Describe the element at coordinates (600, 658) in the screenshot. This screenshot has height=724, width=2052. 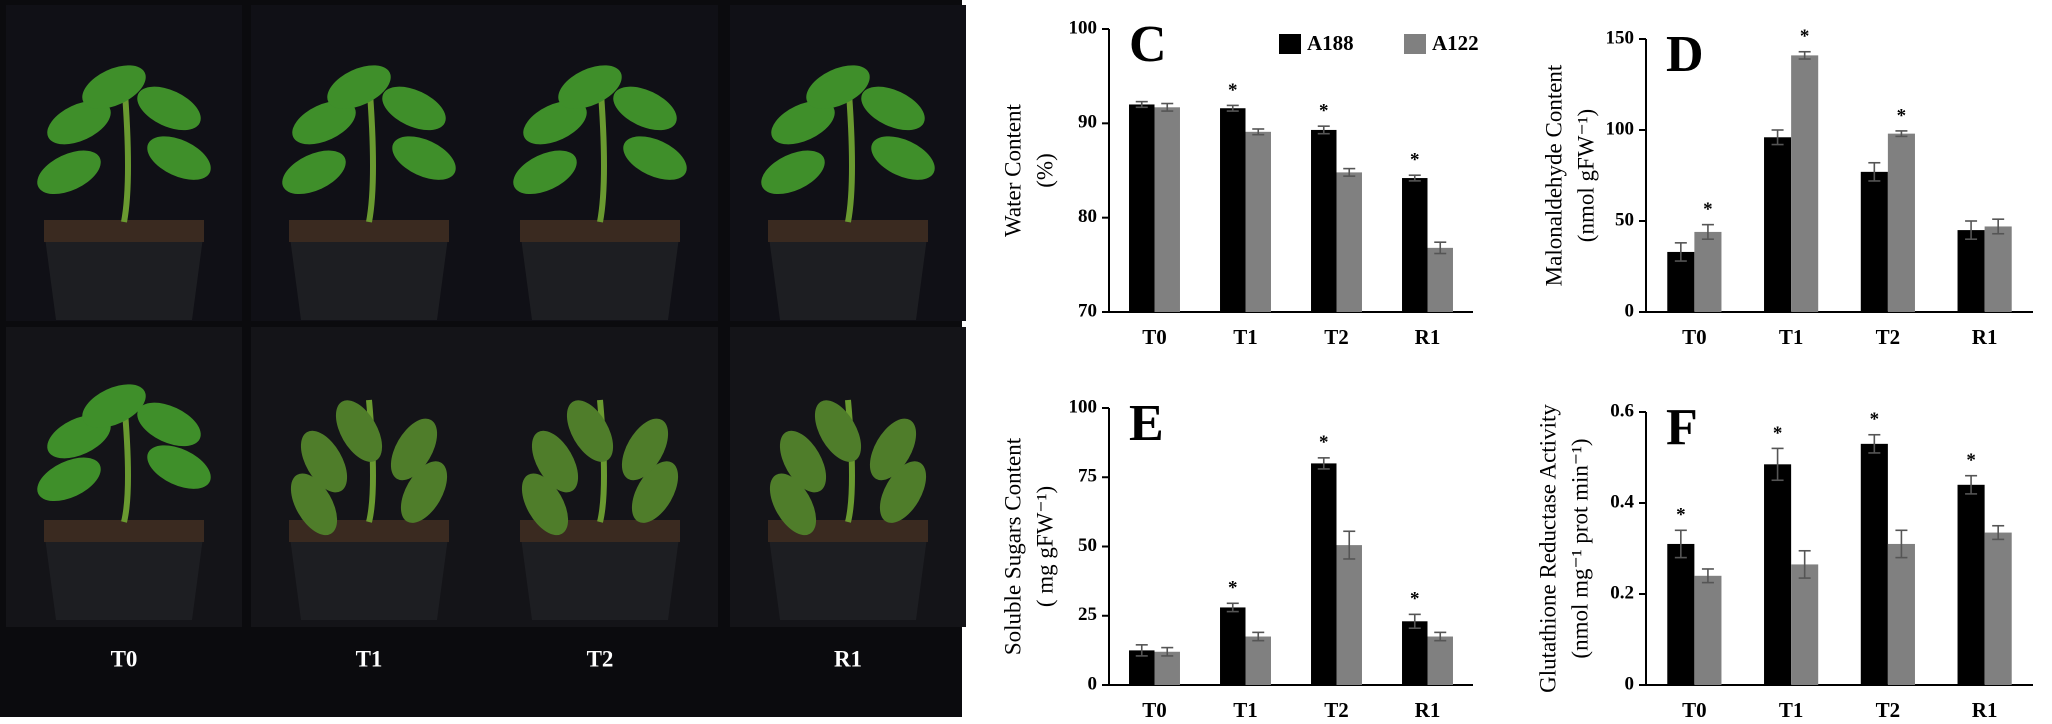
I see `photo-column-label: T2` at that location.